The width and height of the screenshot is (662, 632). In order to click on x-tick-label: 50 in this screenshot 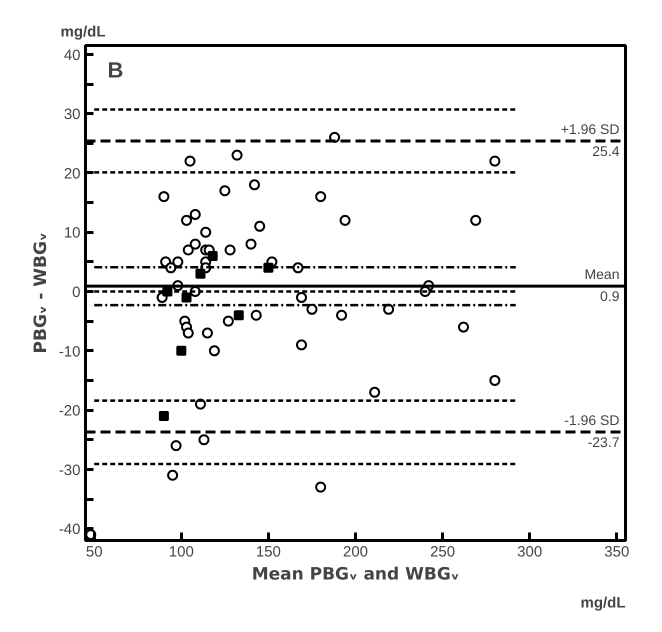, I will do `click(94, 552)`.